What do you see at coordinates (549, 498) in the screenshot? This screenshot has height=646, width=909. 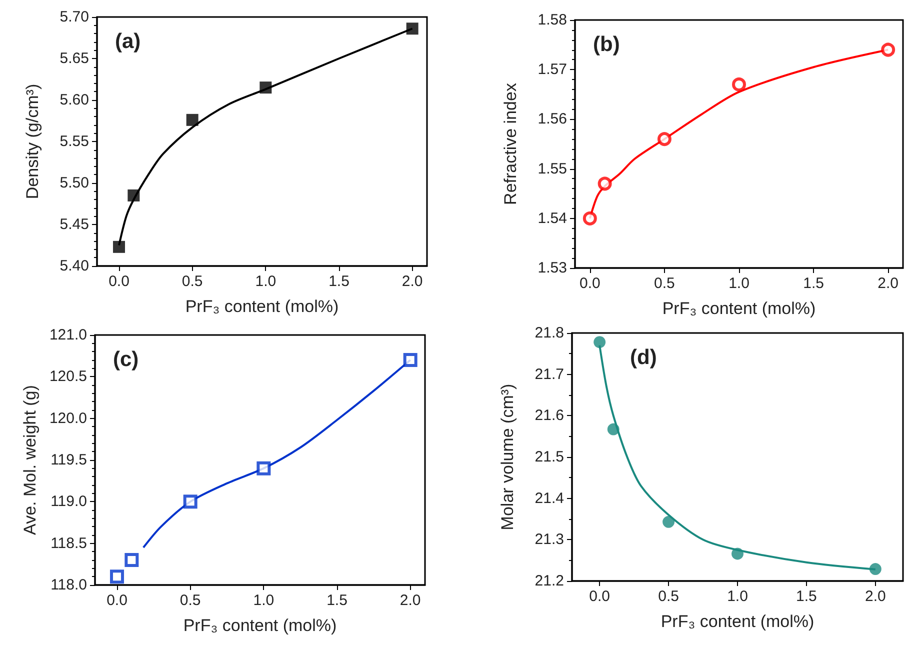 I see `y-tick-label: 21.4` at bounding box center [549, 498].